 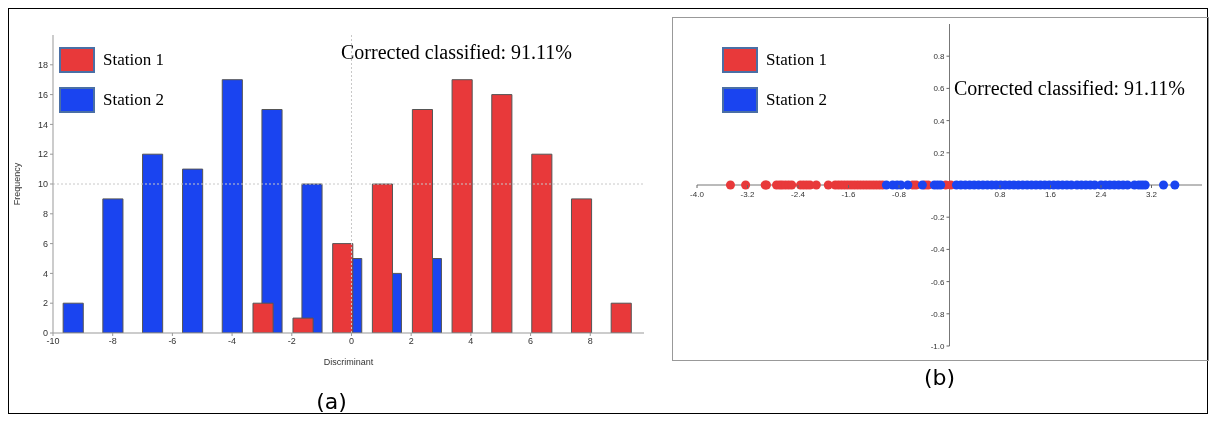 What do you see at coordinates (1000, 194) in the screenshot?
I see `x-tick-label: 0.8` at bounding box center [1000, 194].